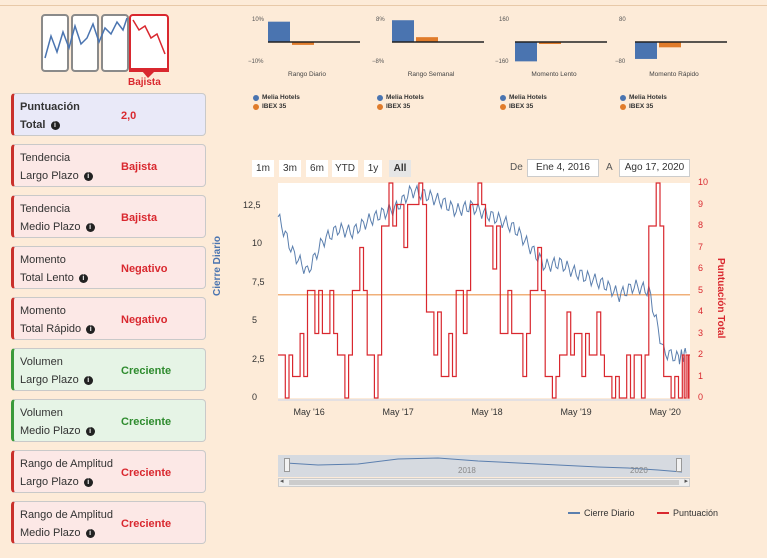 The width and height of the screenshot is (767, 558). I want to click on navigator-handle-left, so click(287, 465).